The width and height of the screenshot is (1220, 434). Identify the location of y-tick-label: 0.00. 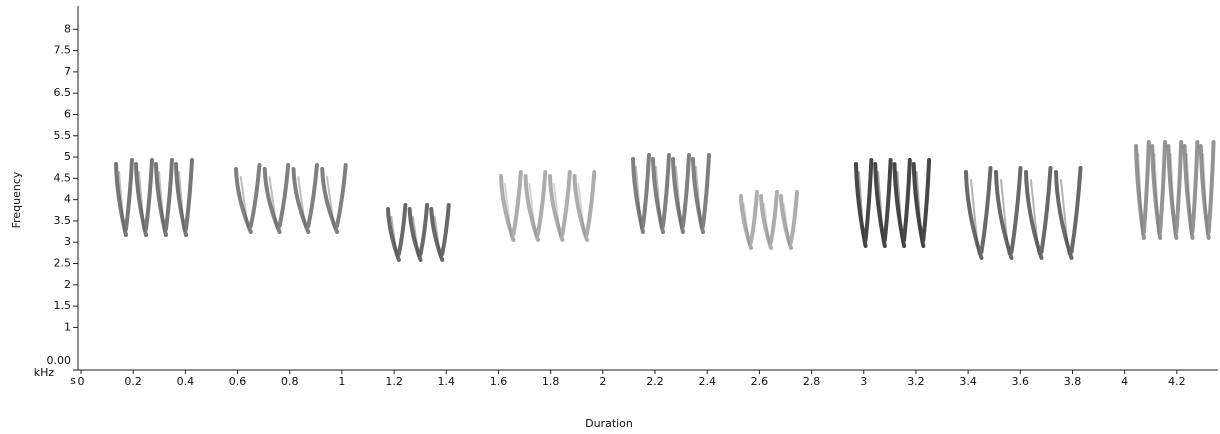
(59, 360).